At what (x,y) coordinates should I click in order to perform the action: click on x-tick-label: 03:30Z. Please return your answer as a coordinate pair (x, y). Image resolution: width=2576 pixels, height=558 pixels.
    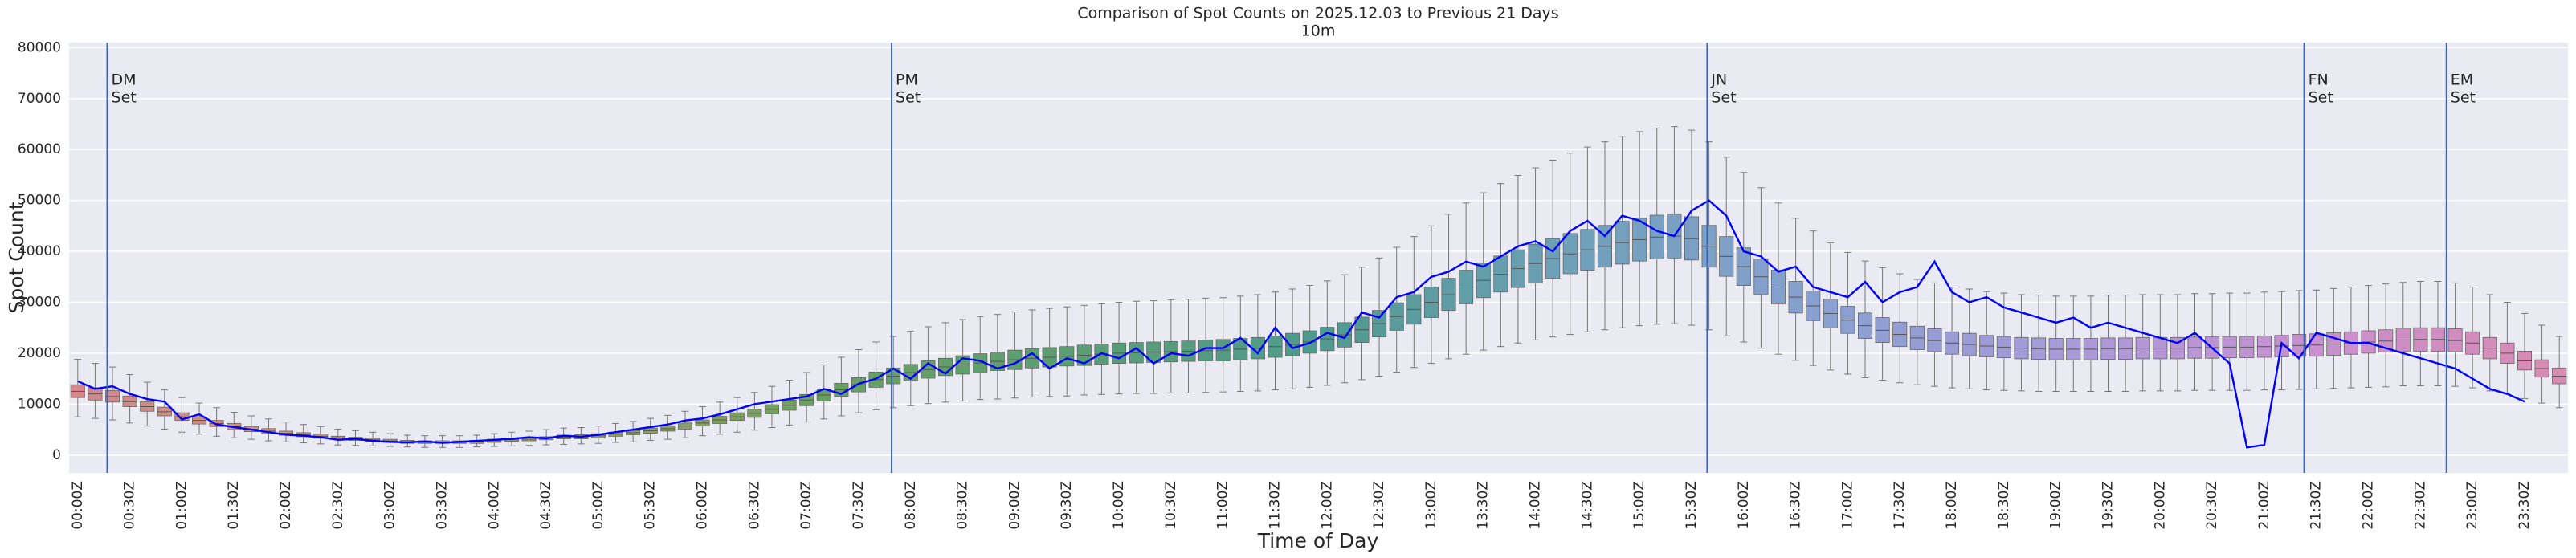
    Looking at the image, I should click on (442, 505).